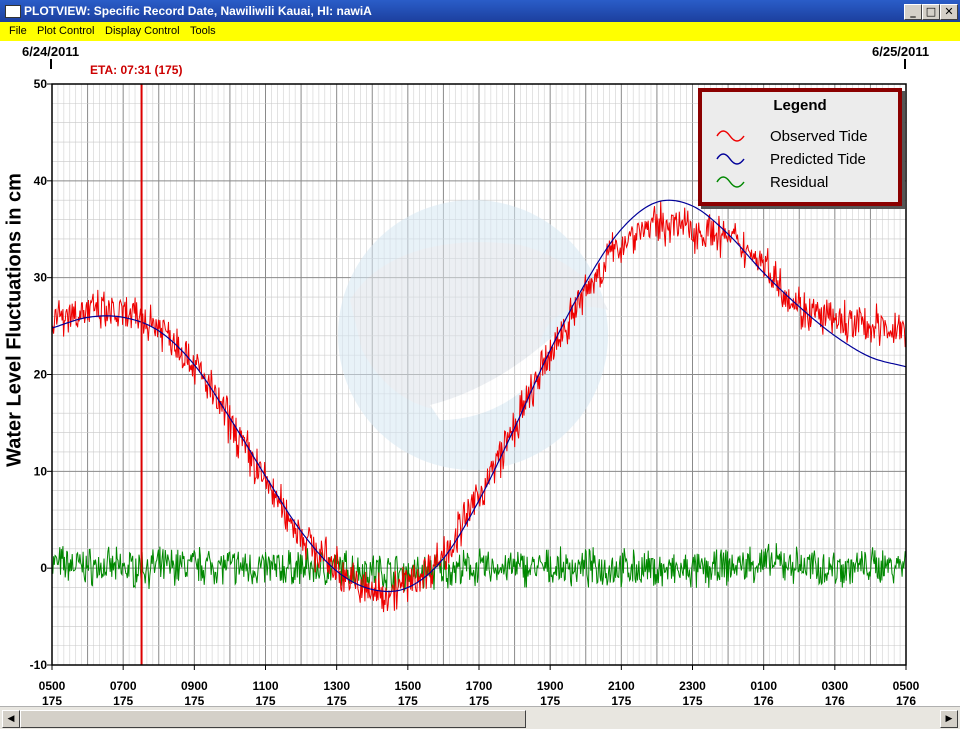  I want to click on scroll-right-arrow-icon: ▶, so click(949, 719).